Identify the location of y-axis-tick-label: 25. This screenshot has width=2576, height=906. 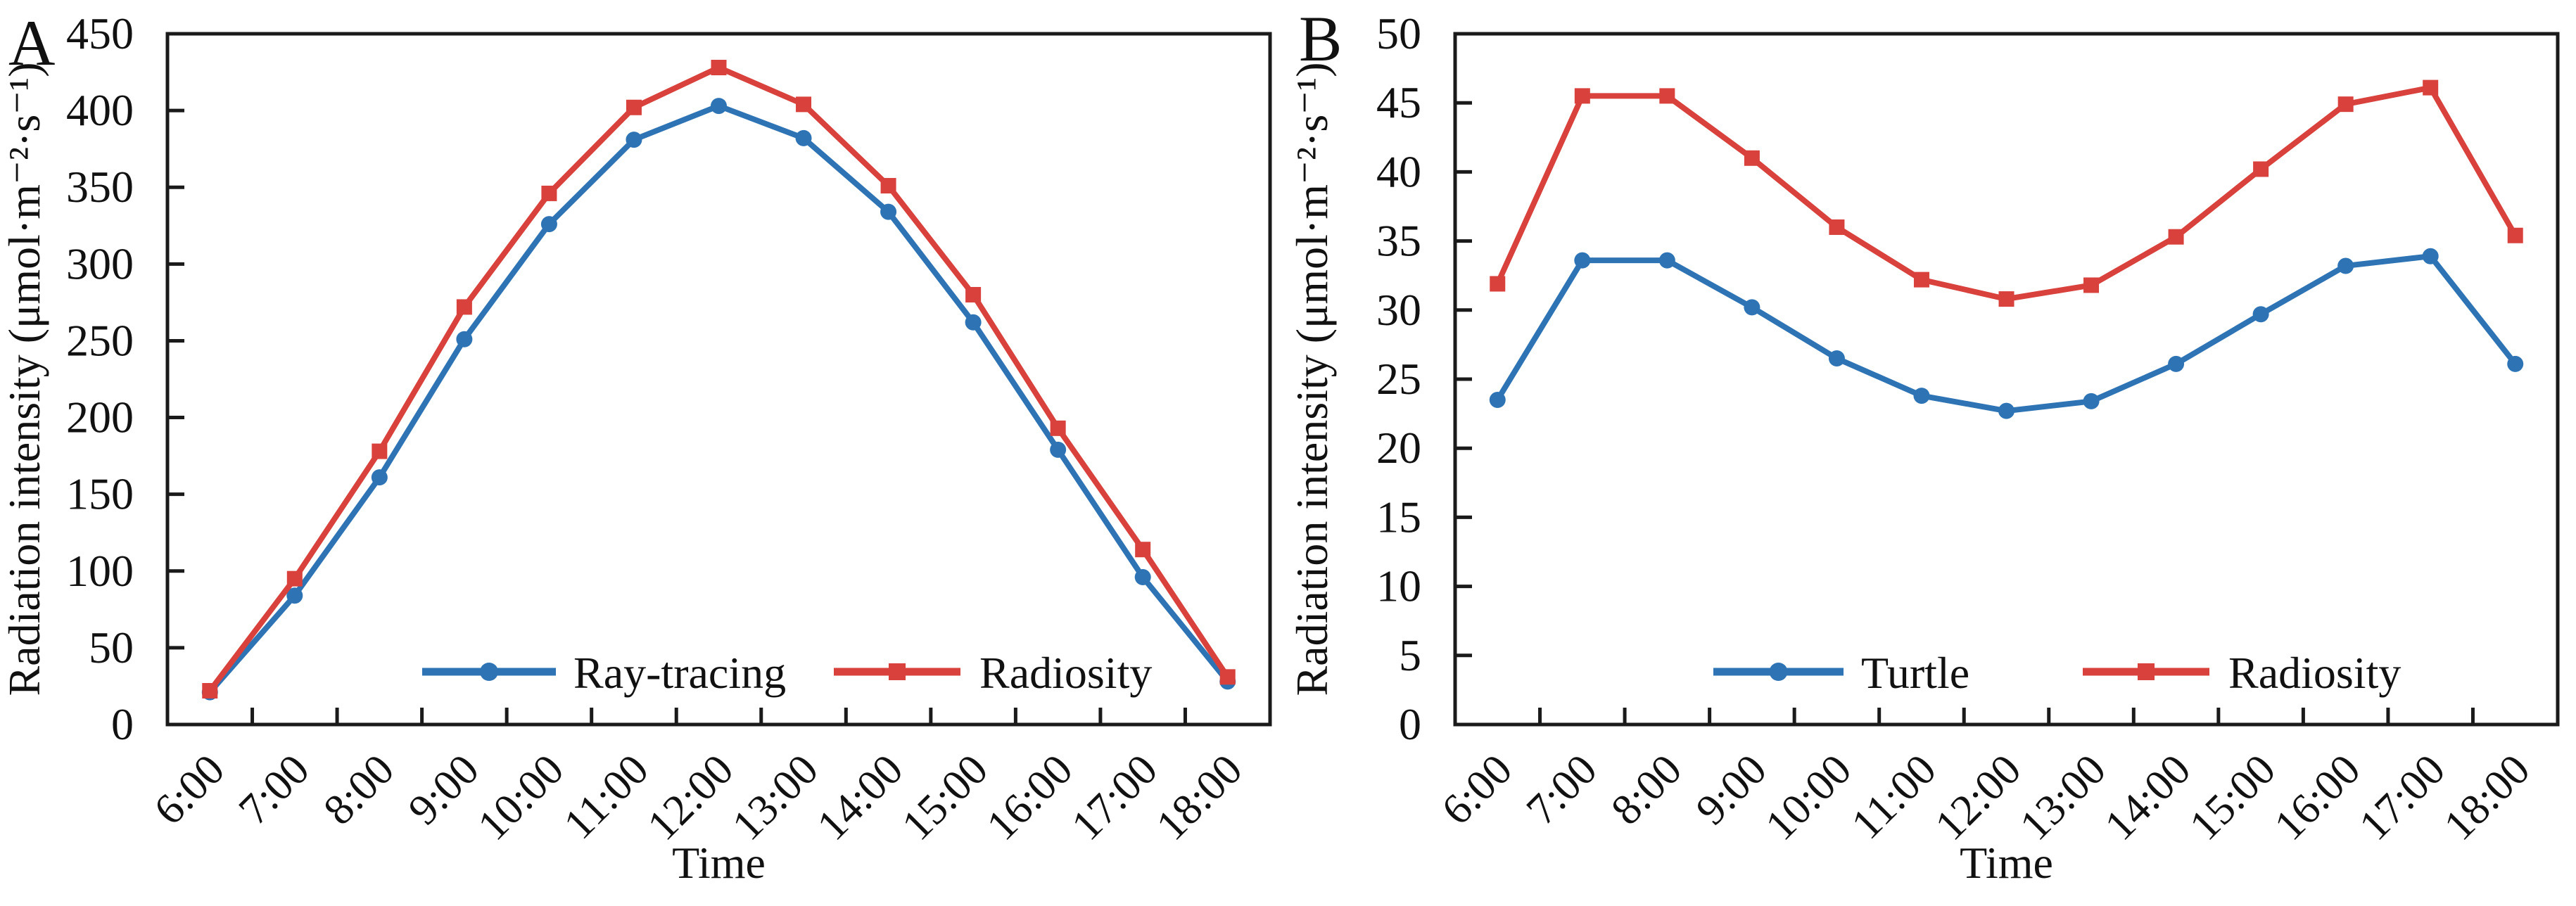
(1398, 379).